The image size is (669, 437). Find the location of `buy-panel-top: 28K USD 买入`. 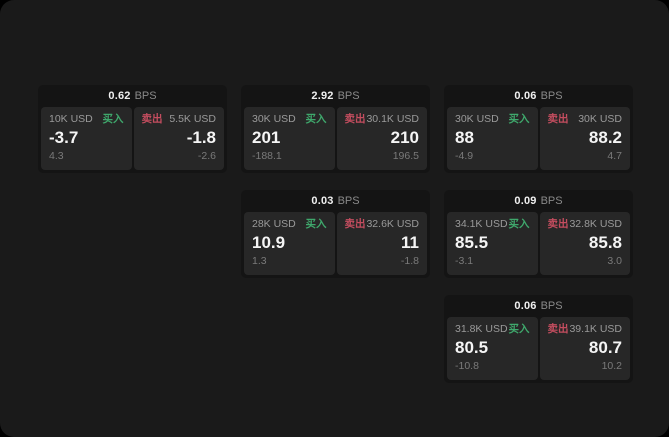

buy-panel-top: 28K USD 买入 is located at coordinates (289, 224).